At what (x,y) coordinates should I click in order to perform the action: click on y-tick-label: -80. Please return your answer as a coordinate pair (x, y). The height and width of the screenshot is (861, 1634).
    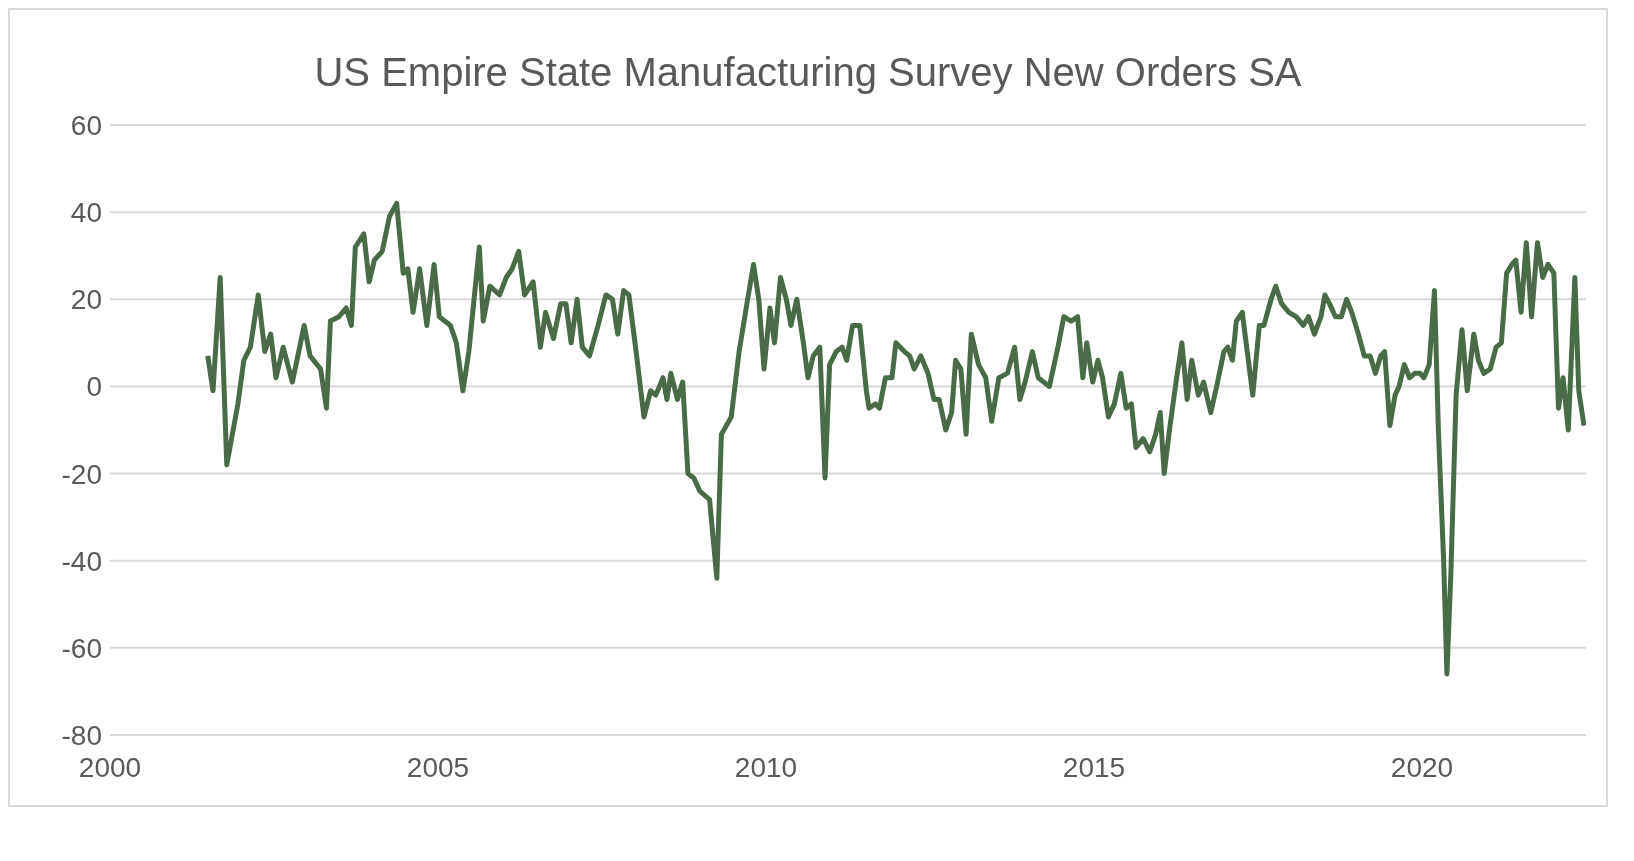
    Looking at the image, I should click on (81, 735).